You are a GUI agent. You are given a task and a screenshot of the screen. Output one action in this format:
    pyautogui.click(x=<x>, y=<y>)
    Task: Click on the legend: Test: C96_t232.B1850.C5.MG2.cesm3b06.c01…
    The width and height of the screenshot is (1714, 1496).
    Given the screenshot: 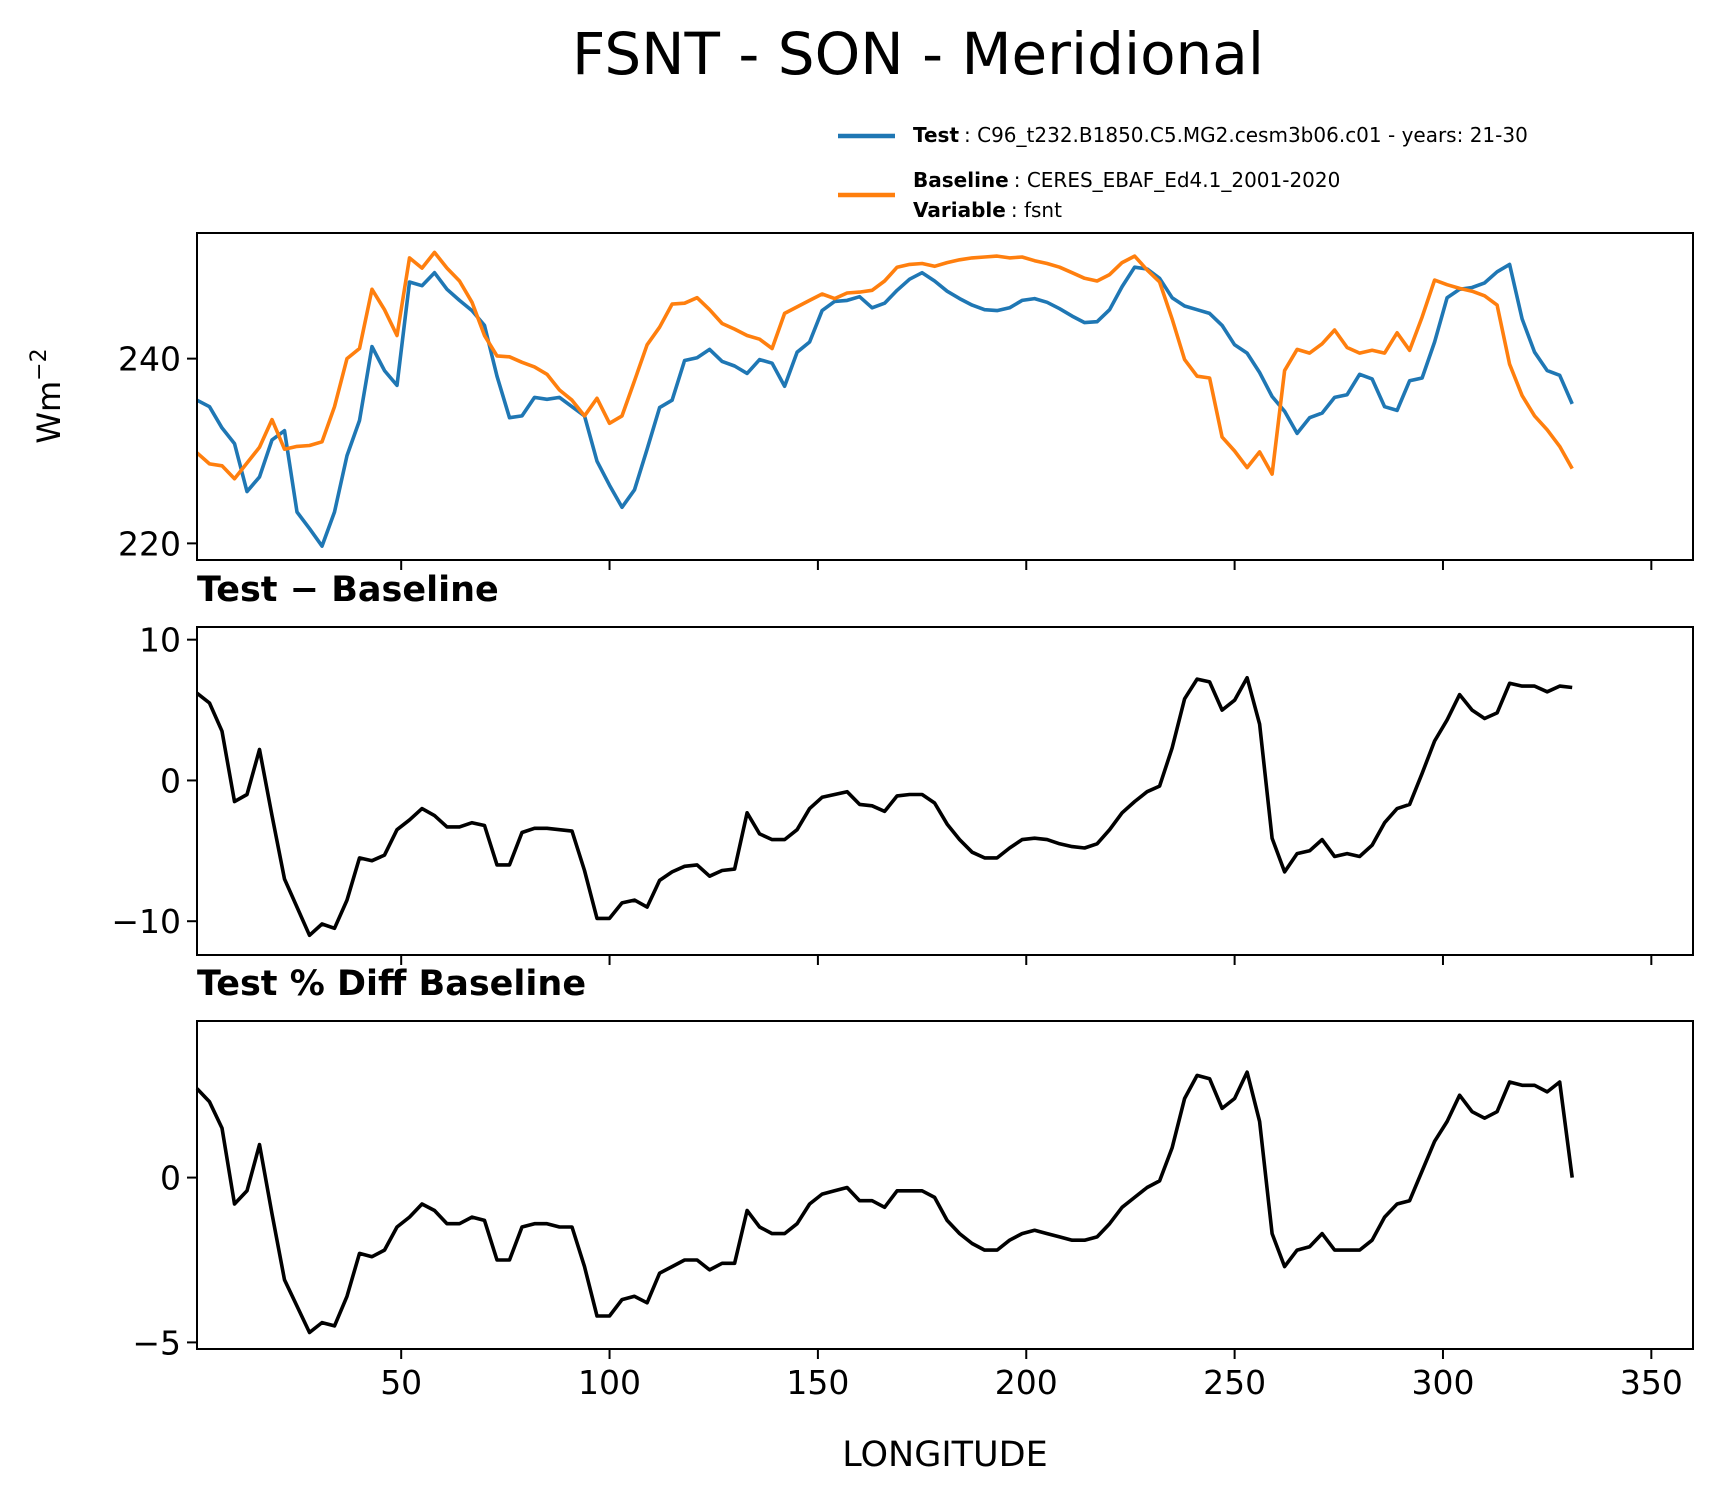 What is the action you would take?
    pyautogui.click(x=1183, y=172)
    